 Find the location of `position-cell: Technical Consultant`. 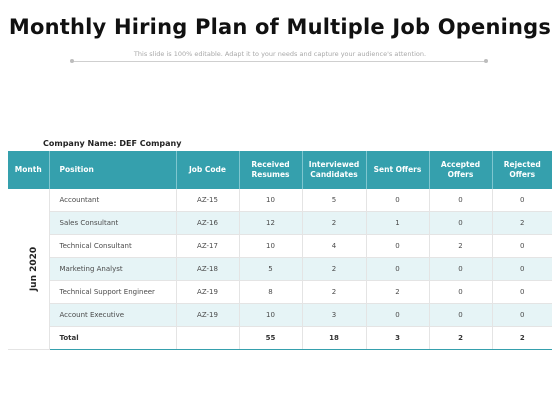

position-cell: Technical Consultant is located at coordinates (113, 246).